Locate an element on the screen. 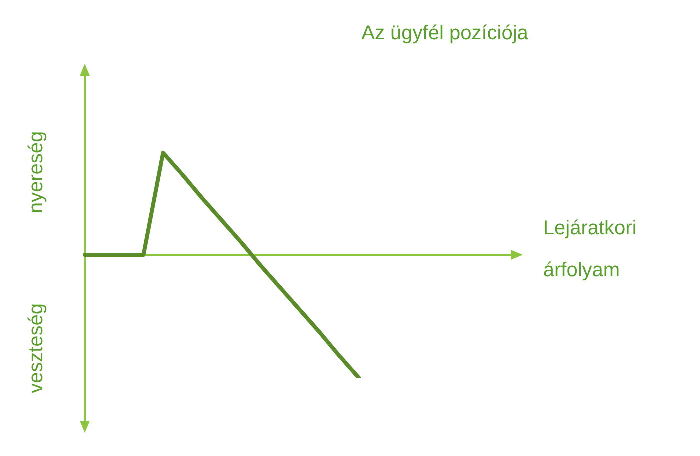 The width and height of the screenshot is (700, 456). text: Az ügyfél pozíciója is located at coordinates (446, 33).